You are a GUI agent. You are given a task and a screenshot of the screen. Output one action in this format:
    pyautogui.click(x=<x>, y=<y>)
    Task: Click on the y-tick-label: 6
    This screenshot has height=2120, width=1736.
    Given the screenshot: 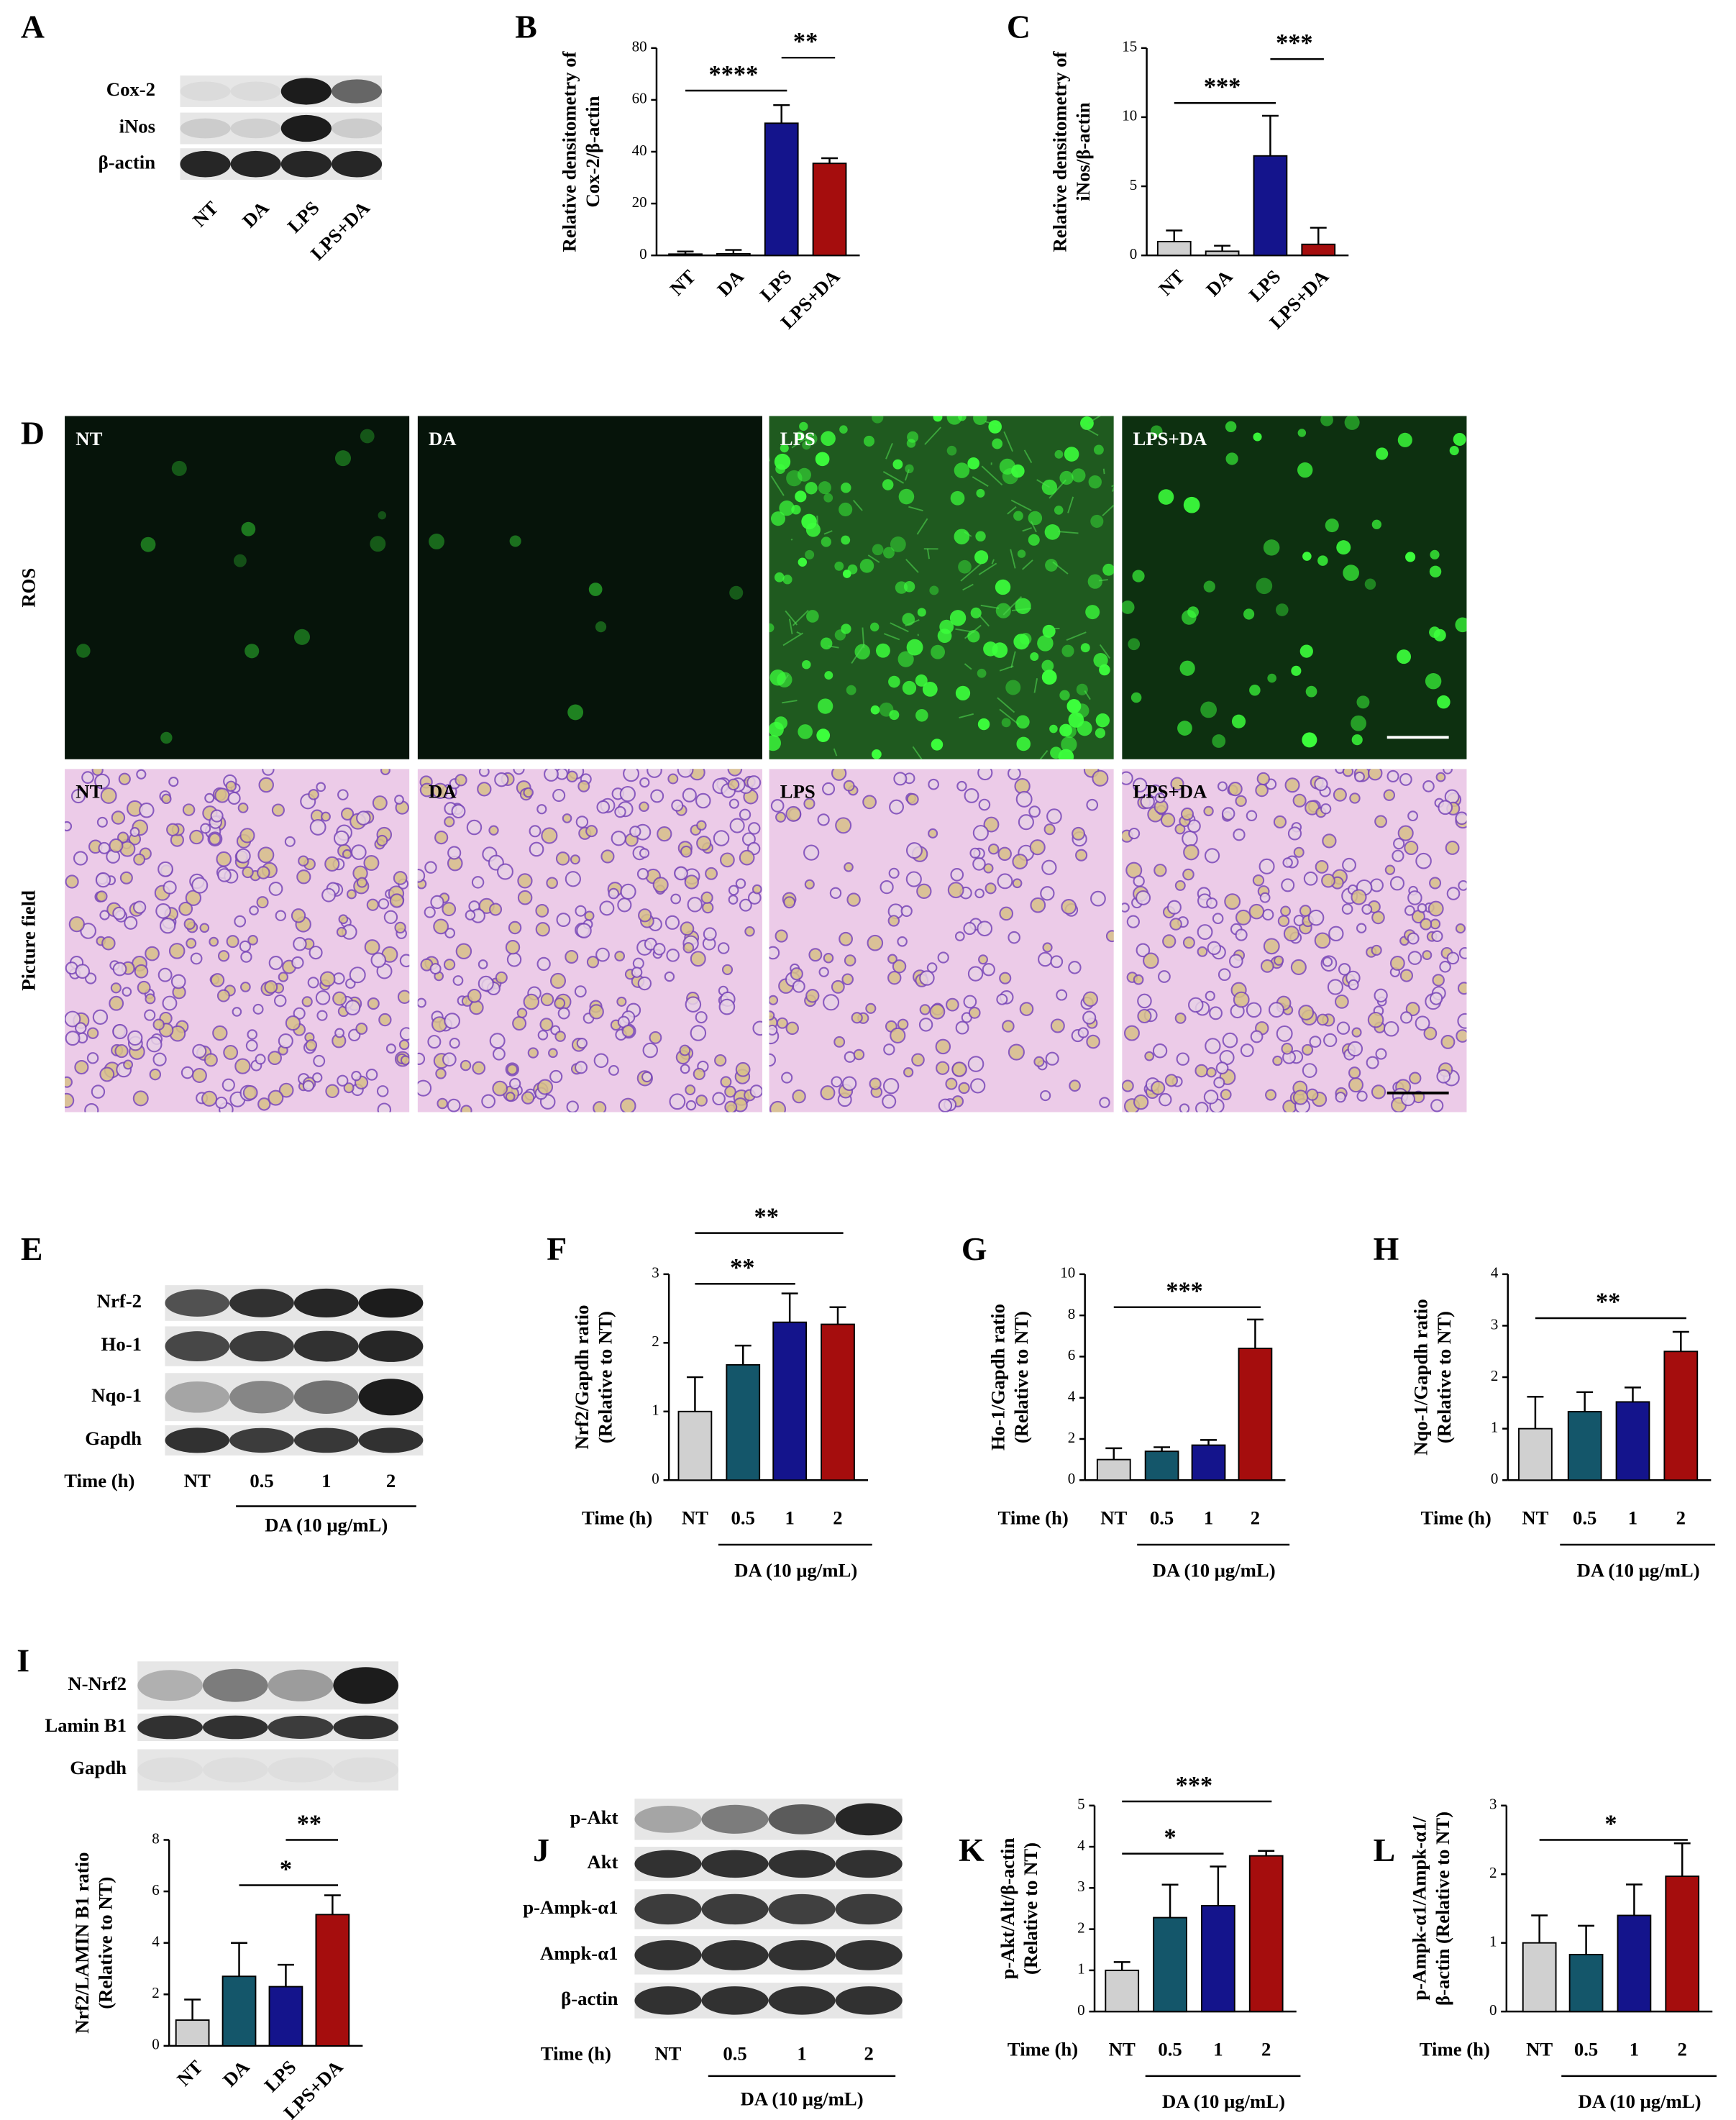 What is the action you would take?
    pyautogui.click(x=1072, y=1354)
    